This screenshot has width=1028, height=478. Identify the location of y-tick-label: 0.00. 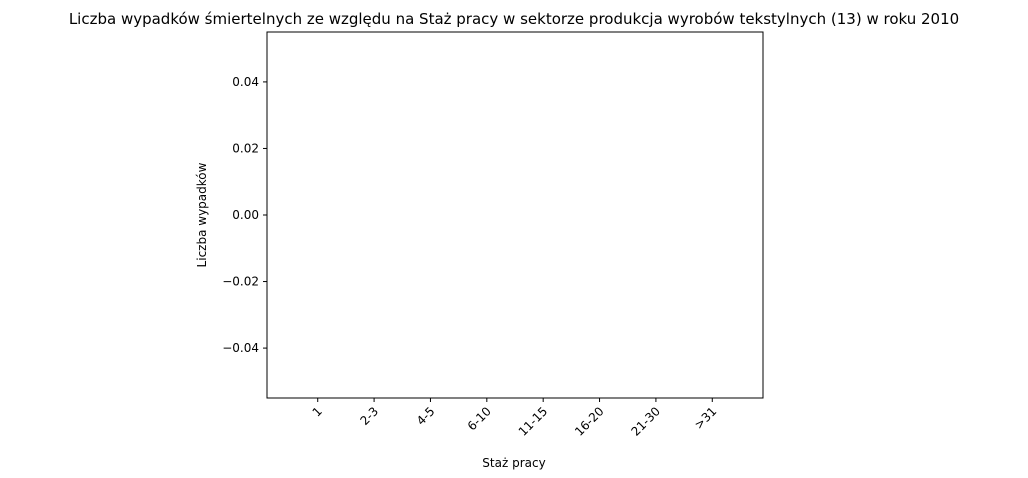
(245, 215).